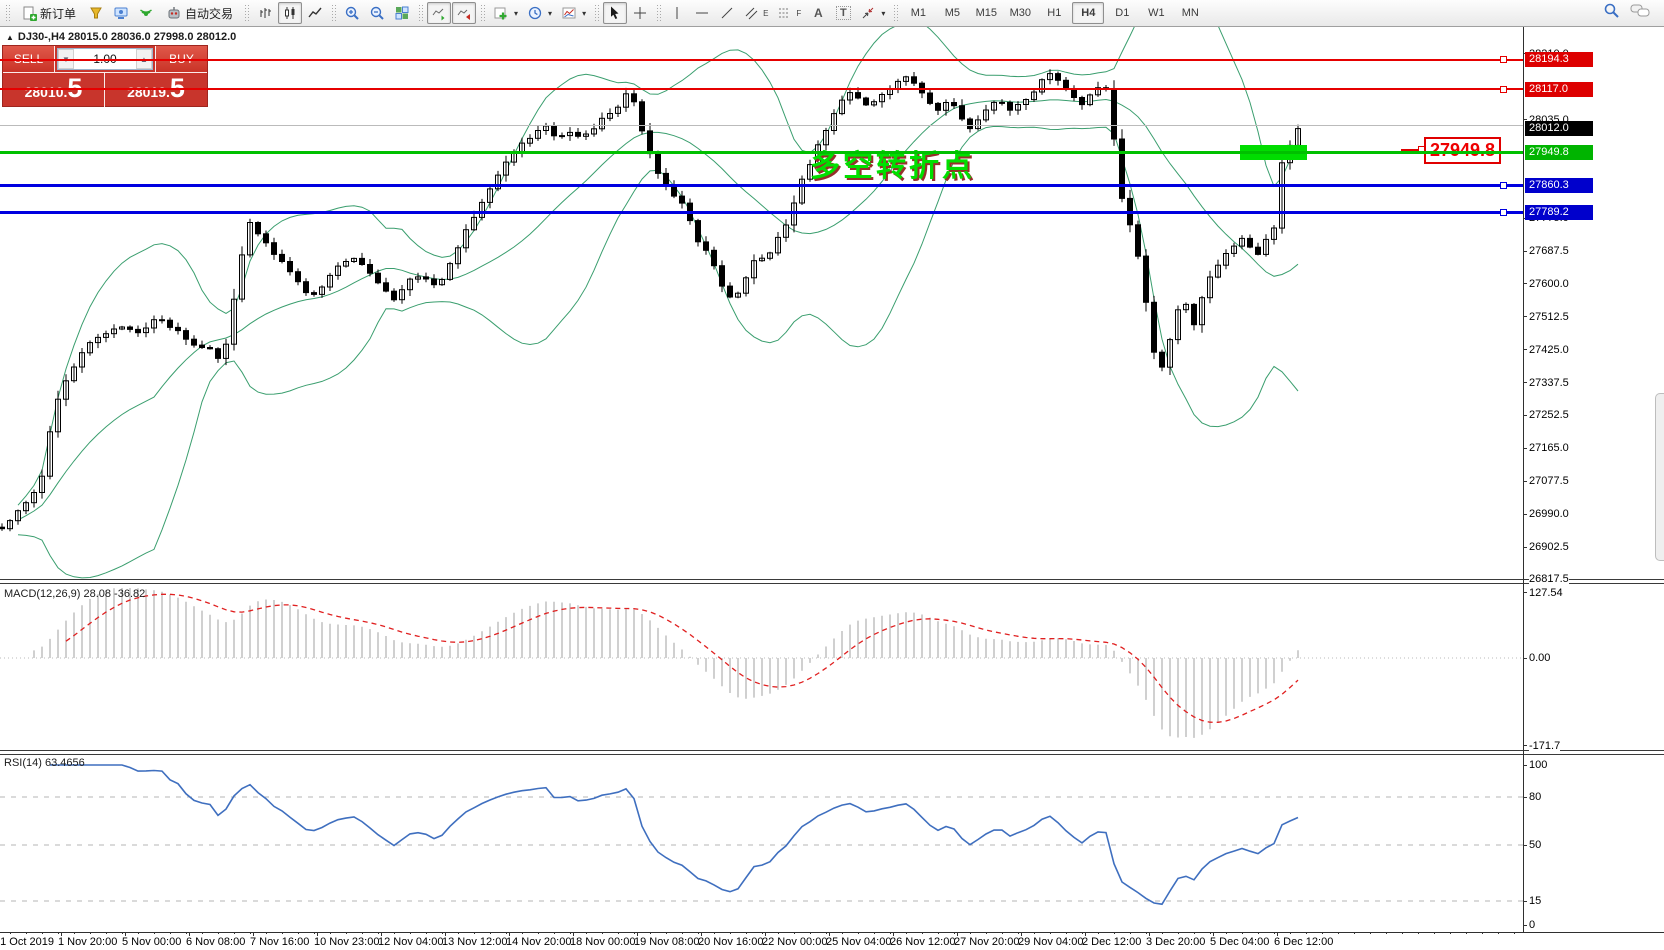 This screenshot has width=1664, height=950. What do you see at coordinates (818, 13) in the screenshot?
I see `text-tool-button: A` at bounding box center [818, 13].